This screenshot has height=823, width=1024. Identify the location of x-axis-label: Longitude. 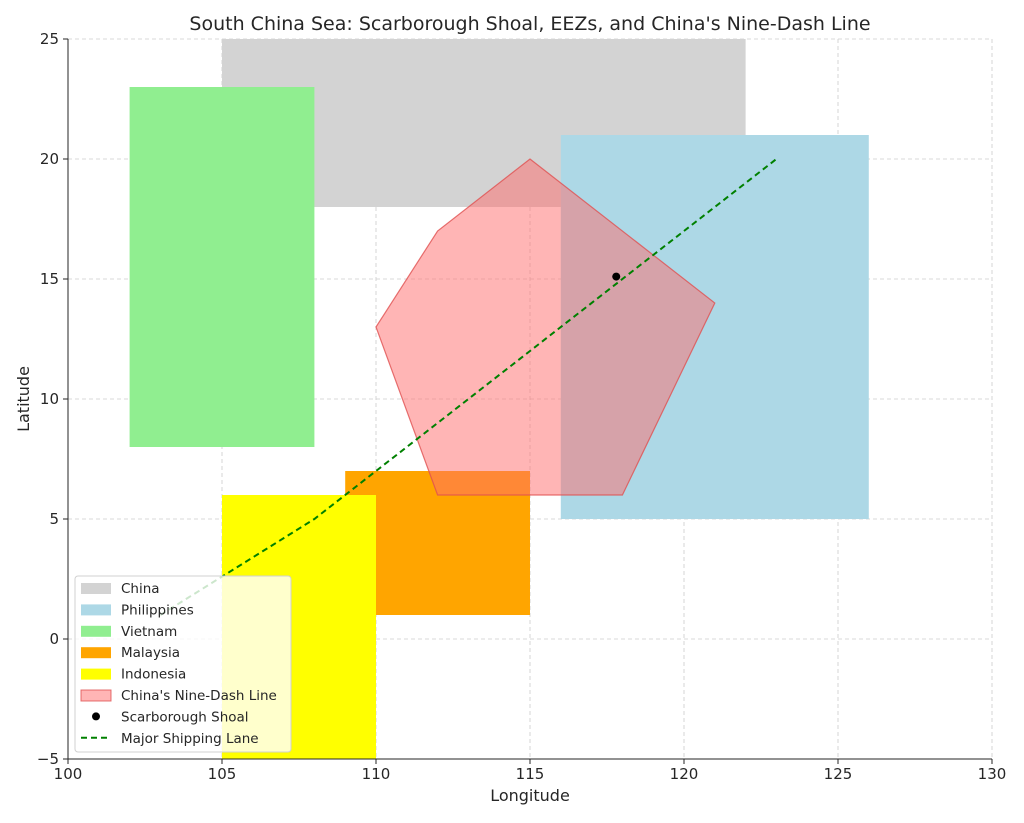
(530, 795).